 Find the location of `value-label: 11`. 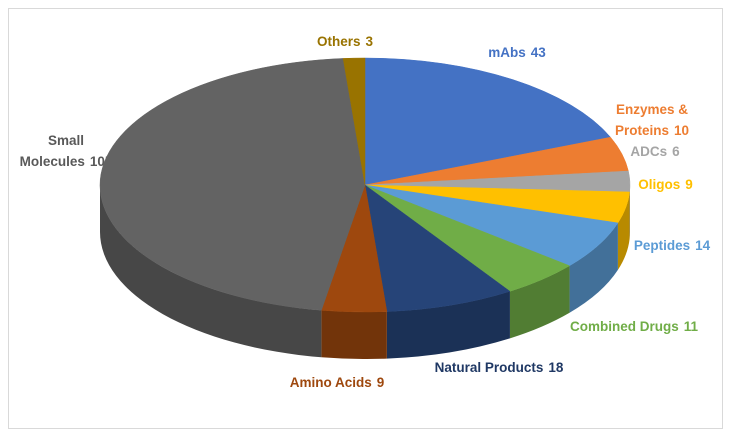

value-label: 11 is located at coordinates (691, 326).